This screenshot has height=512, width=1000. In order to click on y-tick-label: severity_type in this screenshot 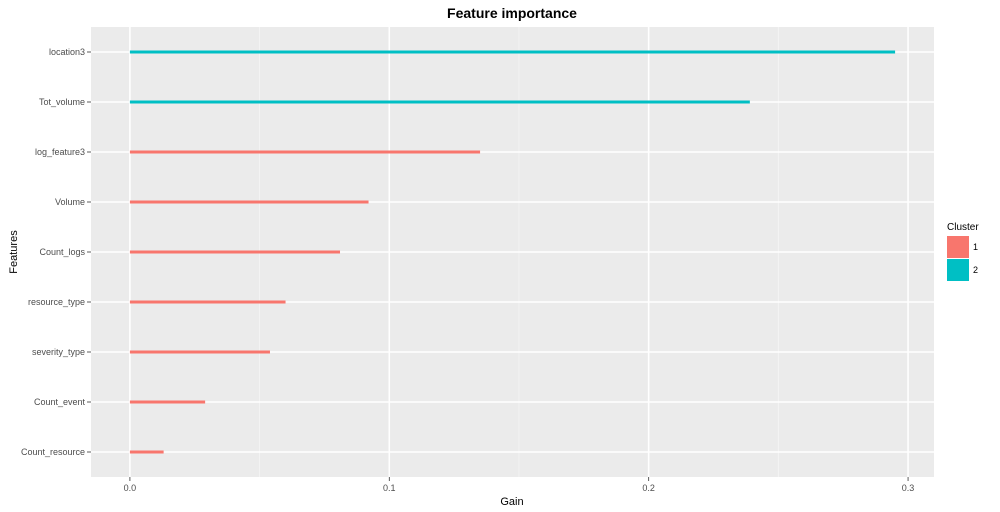, I will do `click(58, 352)`.